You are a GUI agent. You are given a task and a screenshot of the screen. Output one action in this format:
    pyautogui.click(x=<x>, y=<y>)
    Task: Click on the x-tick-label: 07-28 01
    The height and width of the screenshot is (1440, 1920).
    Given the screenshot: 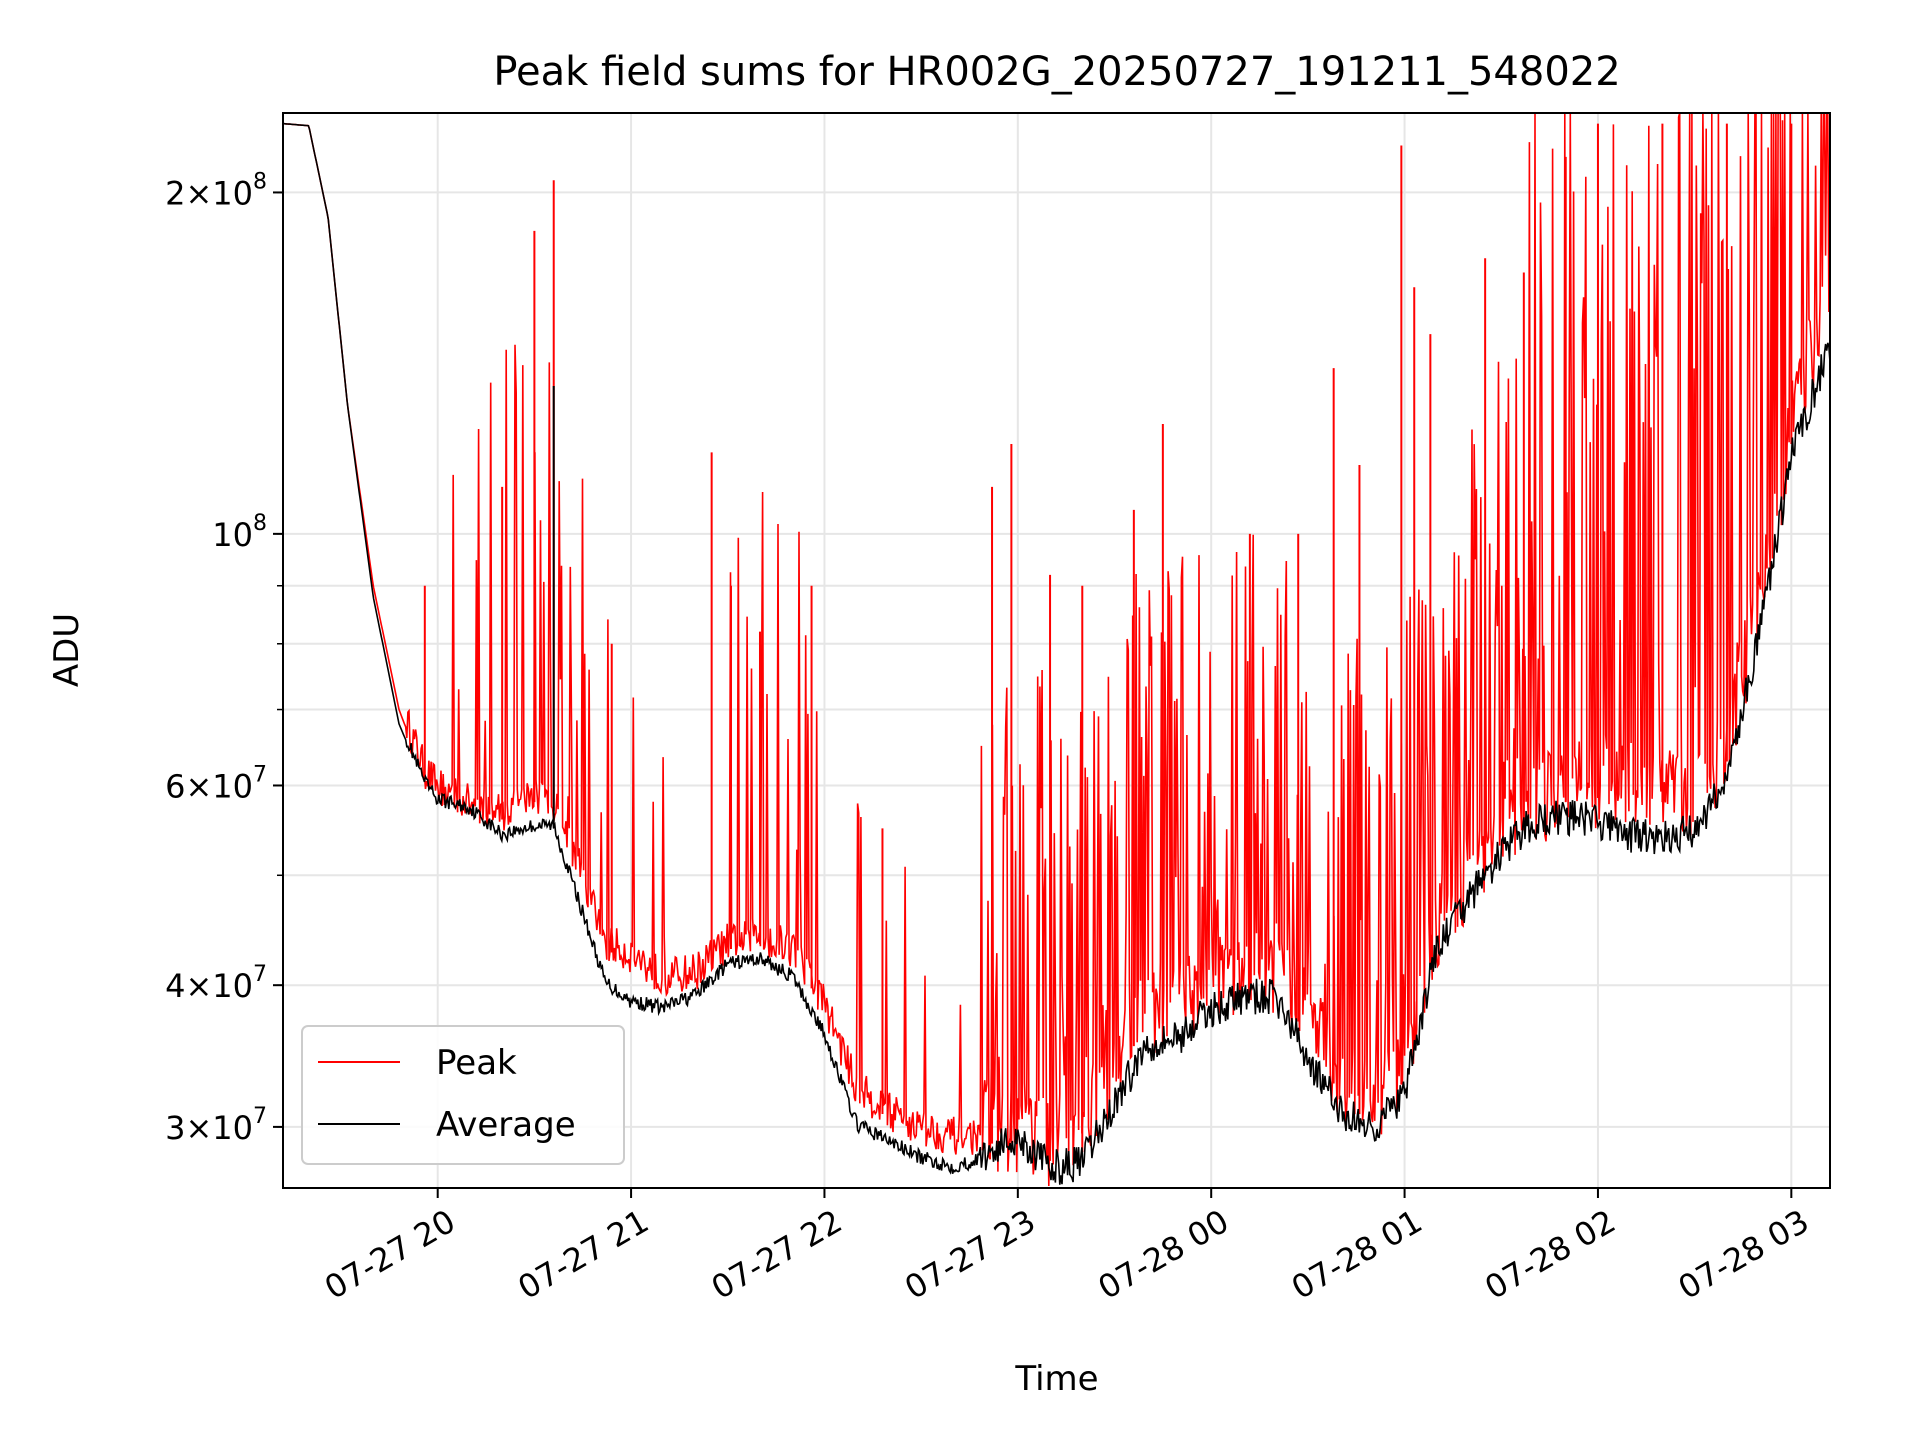 What is the action you would take?
    pyautogui.click(x=1357, y=1254)
    